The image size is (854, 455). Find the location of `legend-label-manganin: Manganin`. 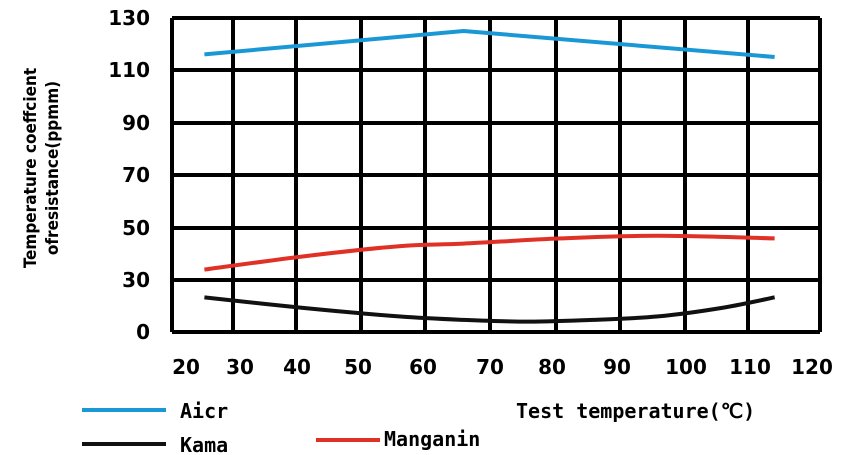

legend-label-manganin: Manganin is located at coordinates (432, 439).